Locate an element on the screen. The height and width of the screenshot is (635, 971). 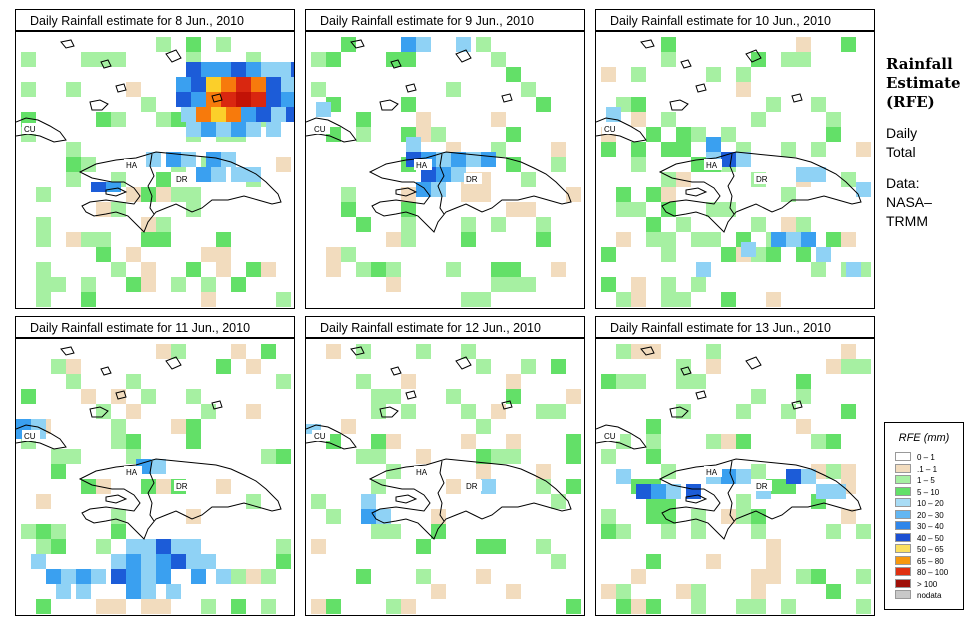
legend-label: 50 – 65 is located at coordinates (930, 549).